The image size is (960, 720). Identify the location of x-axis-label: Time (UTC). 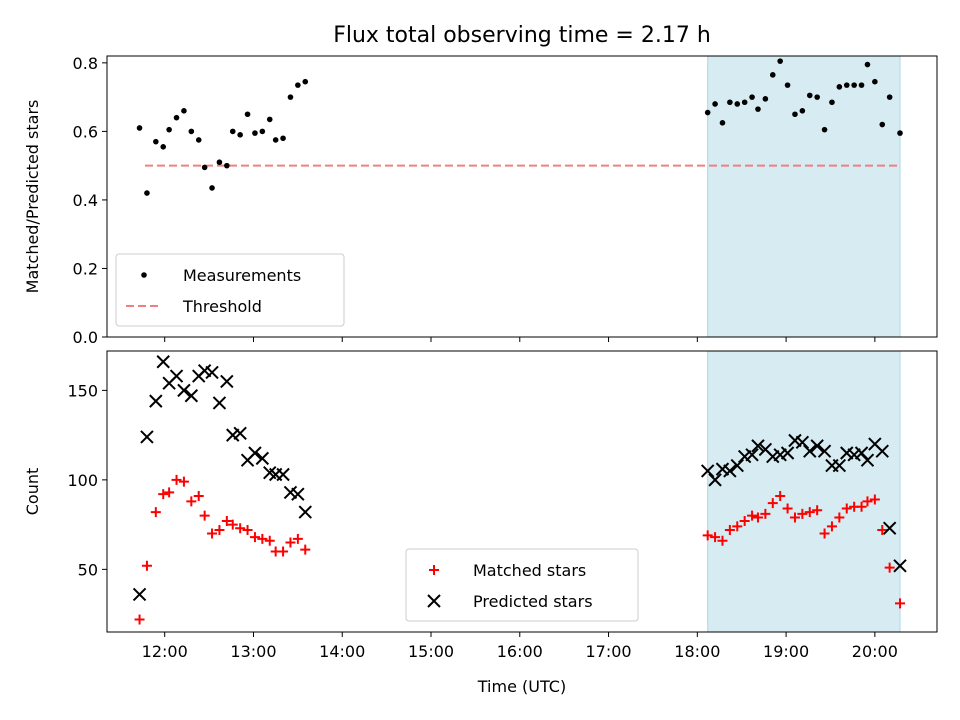
(521, 686).